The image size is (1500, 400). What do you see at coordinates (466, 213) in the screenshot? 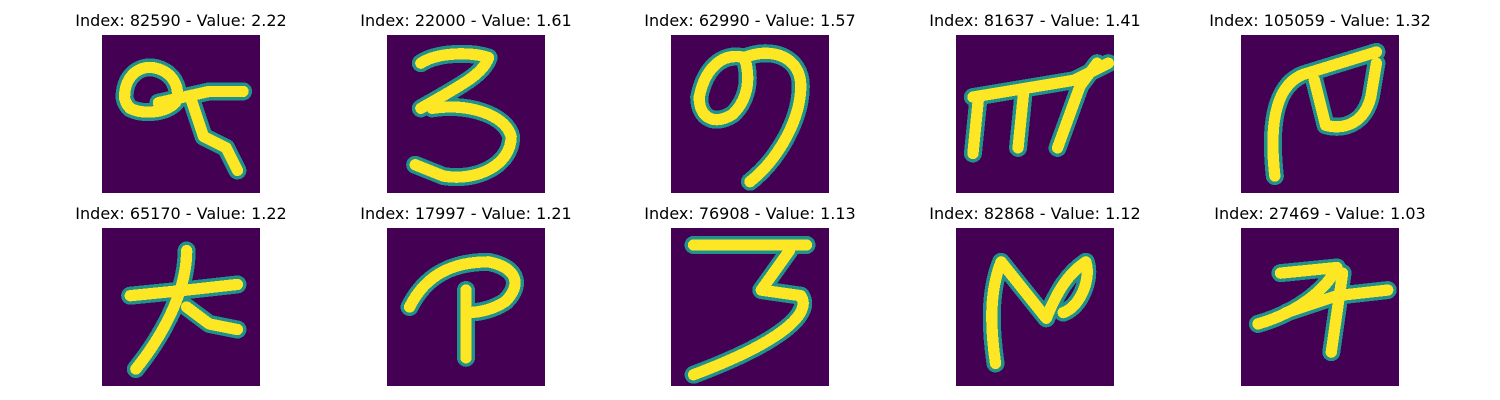
I see `panel-title: Index: 17997 - Value: 1.21` at bounding box center [466, 213].